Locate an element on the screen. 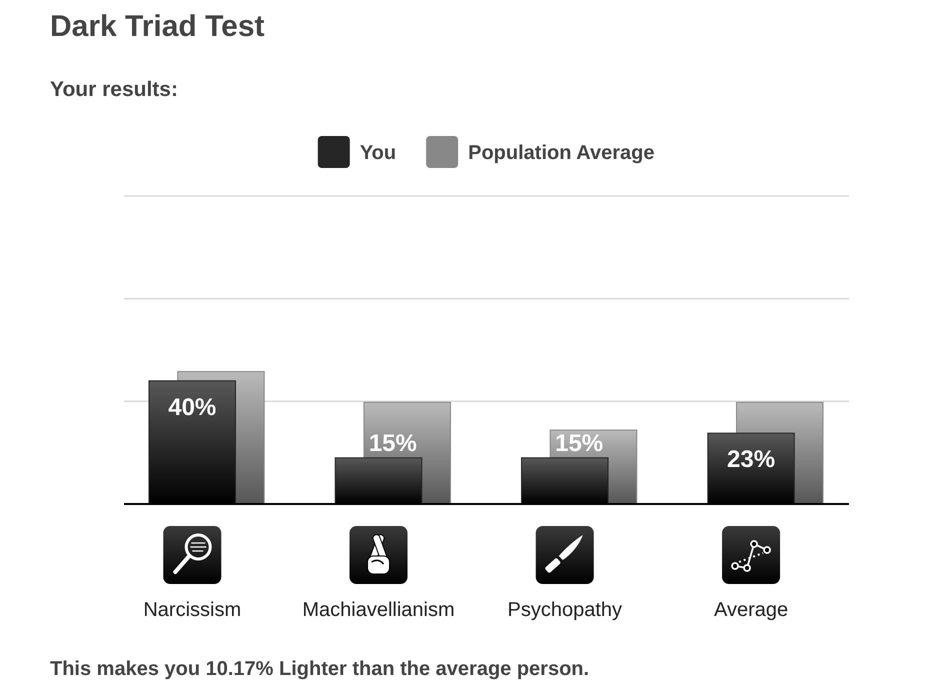 The image size is (927, 700). legend-label: Population Average is located at coordinates (561, 153).